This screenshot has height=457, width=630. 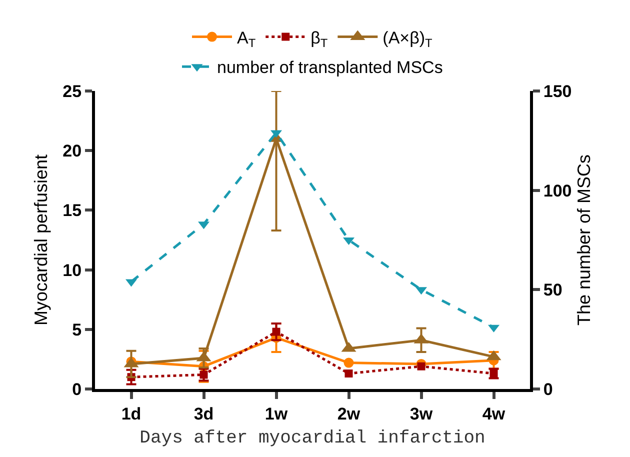 I want to click on y-tick-label: 5, so click(x=77, y=330).